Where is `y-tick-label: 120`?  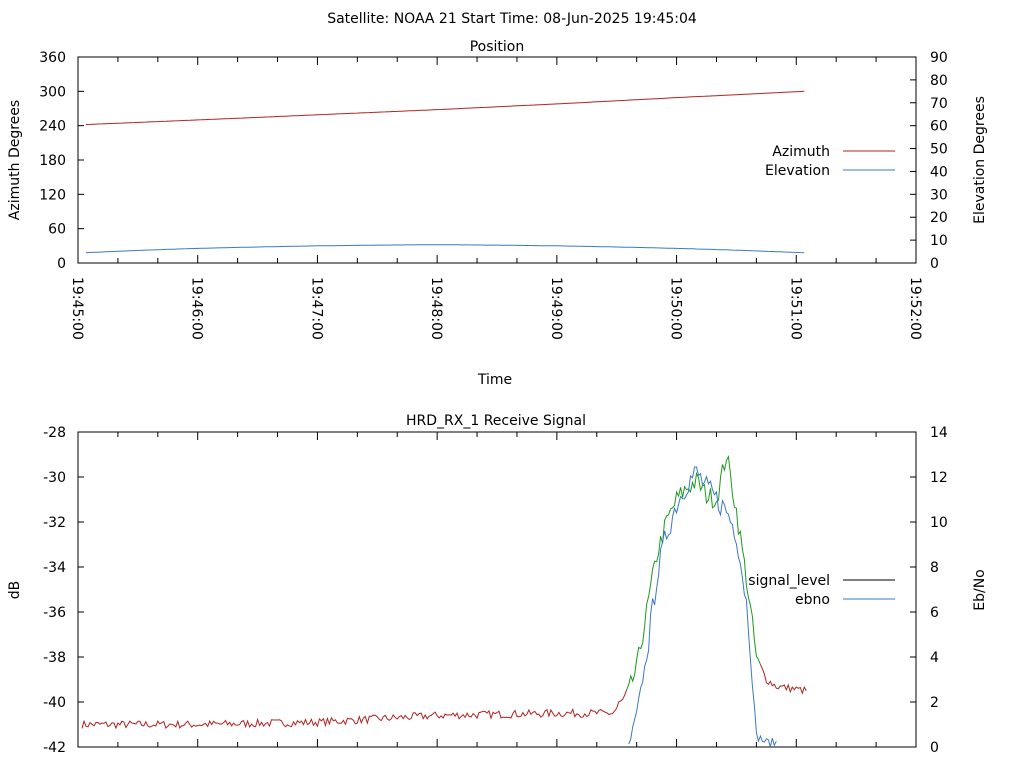 y-tick-label: 120 is located at coordinates (52, 195).